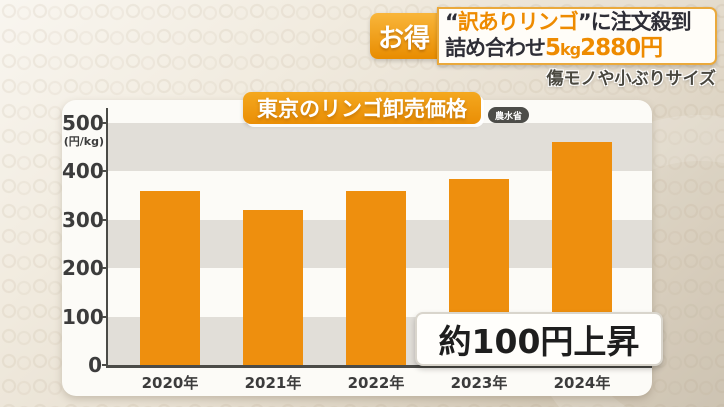 Image resolution: width=724 pixels, height=407 pixels. What do you see at coordinates (83, 123) in the screenshot?
I see `y-tick-label: 500` at bounding box center [83, 123].